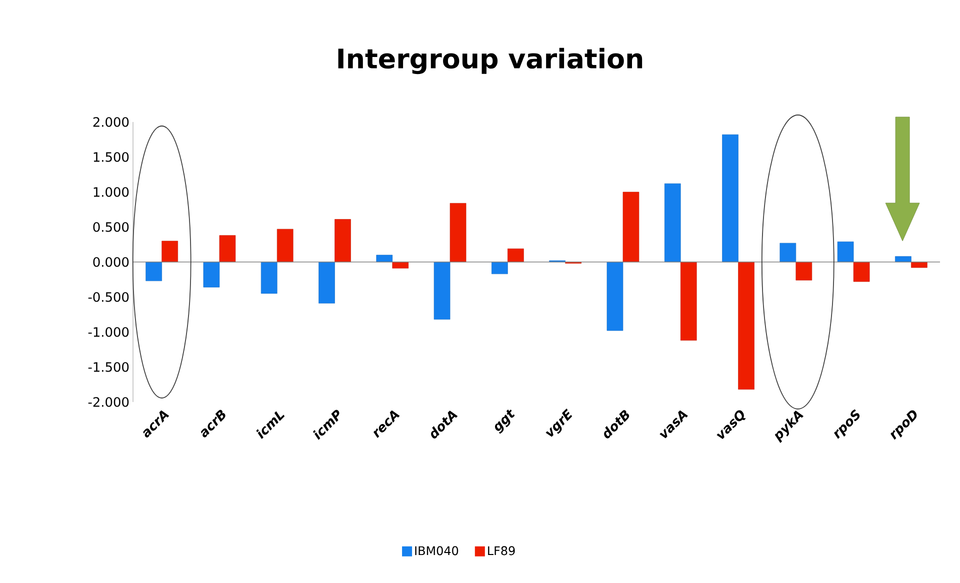 The height and width of the screenshot is (583, 960). What do you see at coordinates (111, 157) in the screenshot?
I see `y-tick-label: 1.500` at bounding box center [111, 157].